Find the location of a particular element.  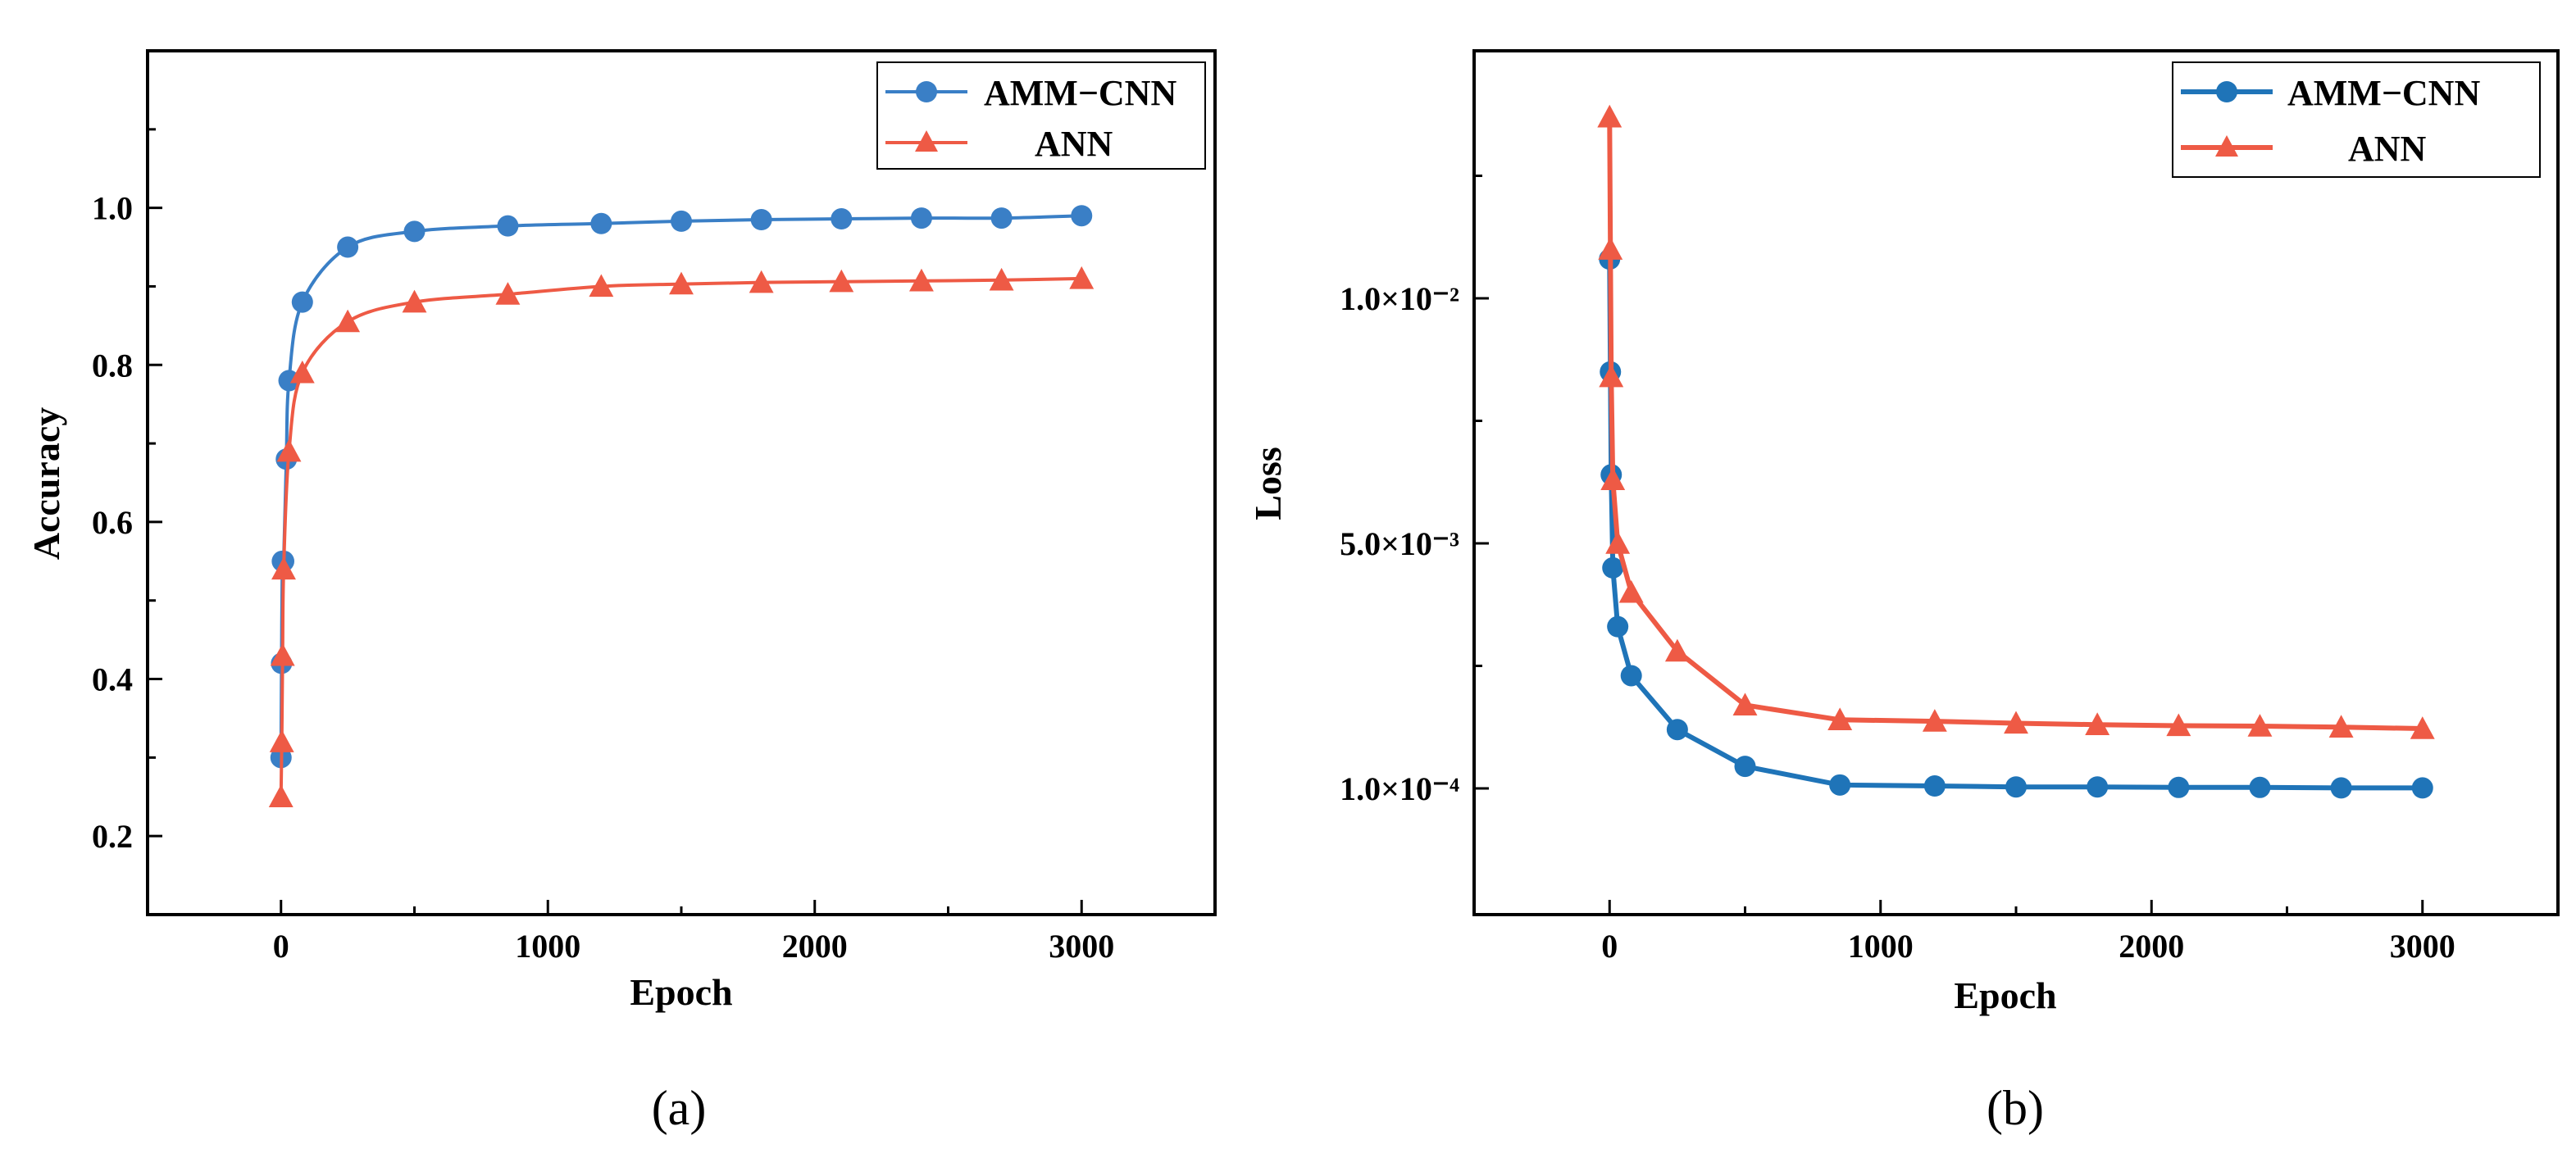

legend-marker-ann-b is located at coordinates (2226, 146).